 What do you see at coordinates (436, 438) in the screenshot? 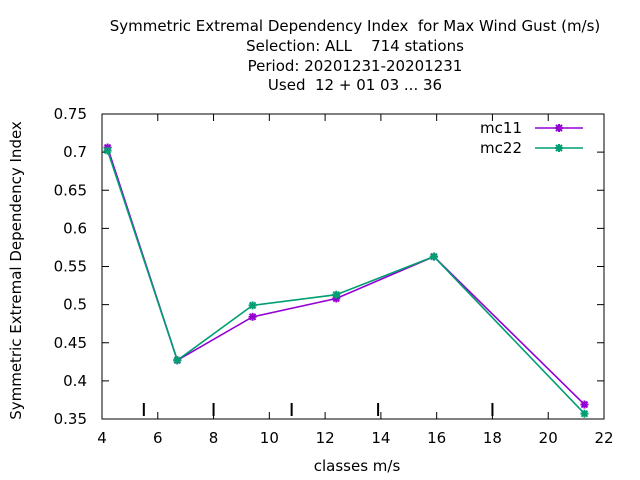
I see `x-tick-label: 16` at bounding box center [436, 438].